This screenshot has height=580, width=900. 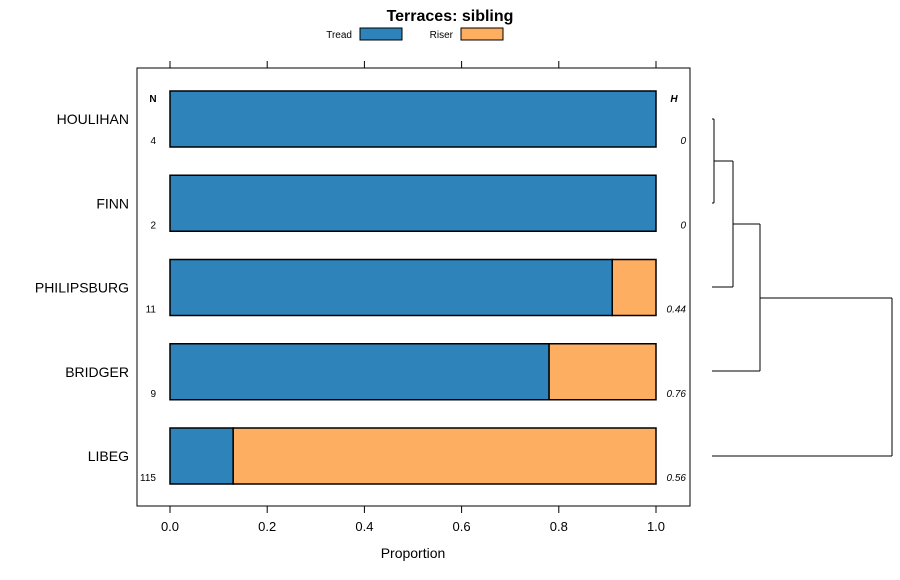 What do you see at coordinates (683, 141) in the screenshot?
I see `h-value-houlihan: 0` at bounding box center [683, 141].